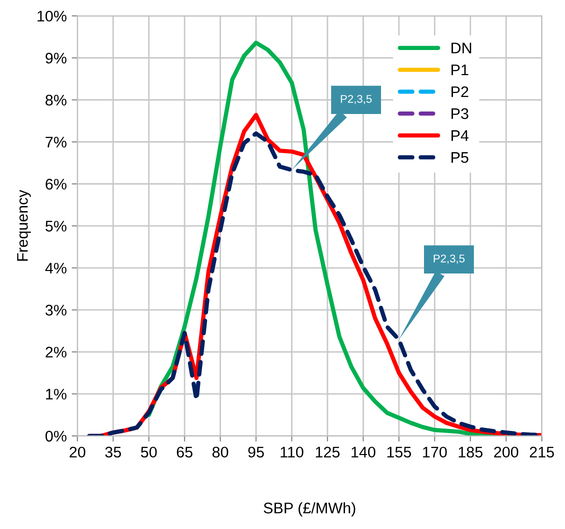 Image resolution: width=565 pixels, height=529 pixels. Describe the element at coordinates (56, 352) in the screenshot. I see `y-tick-label: 2%` at that location.